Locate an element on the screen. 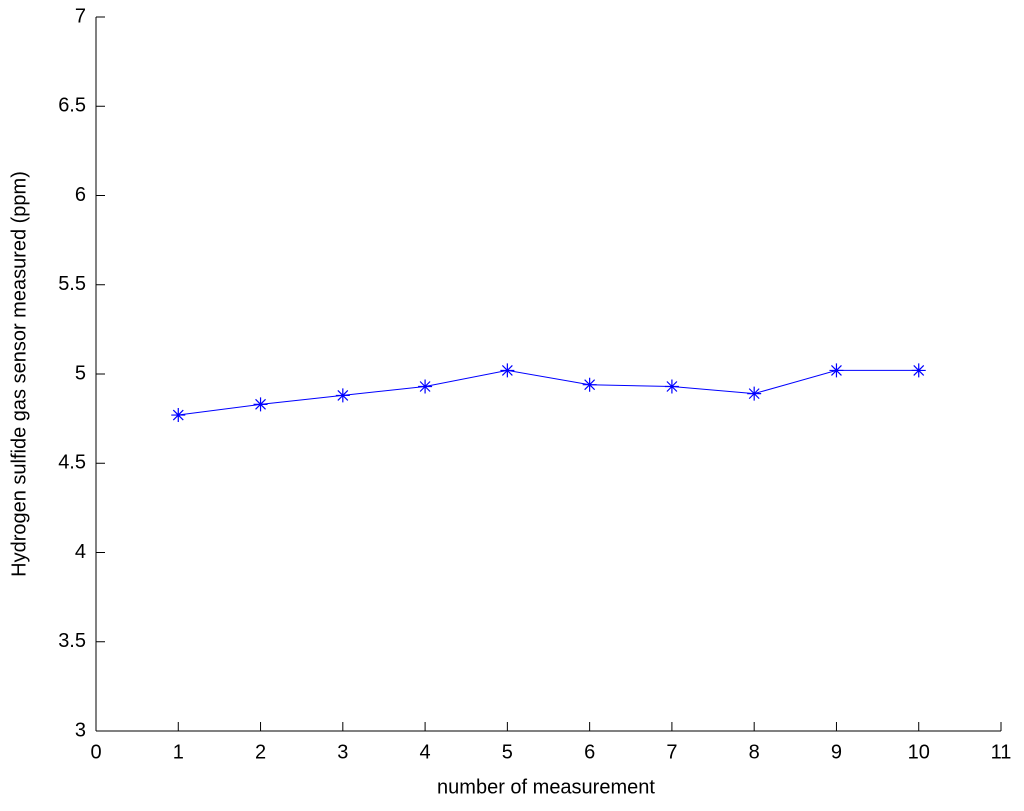 The height and width of the screenshot is (811, 1024). x-tick-label: 3 is located at coordinates (342, 752).